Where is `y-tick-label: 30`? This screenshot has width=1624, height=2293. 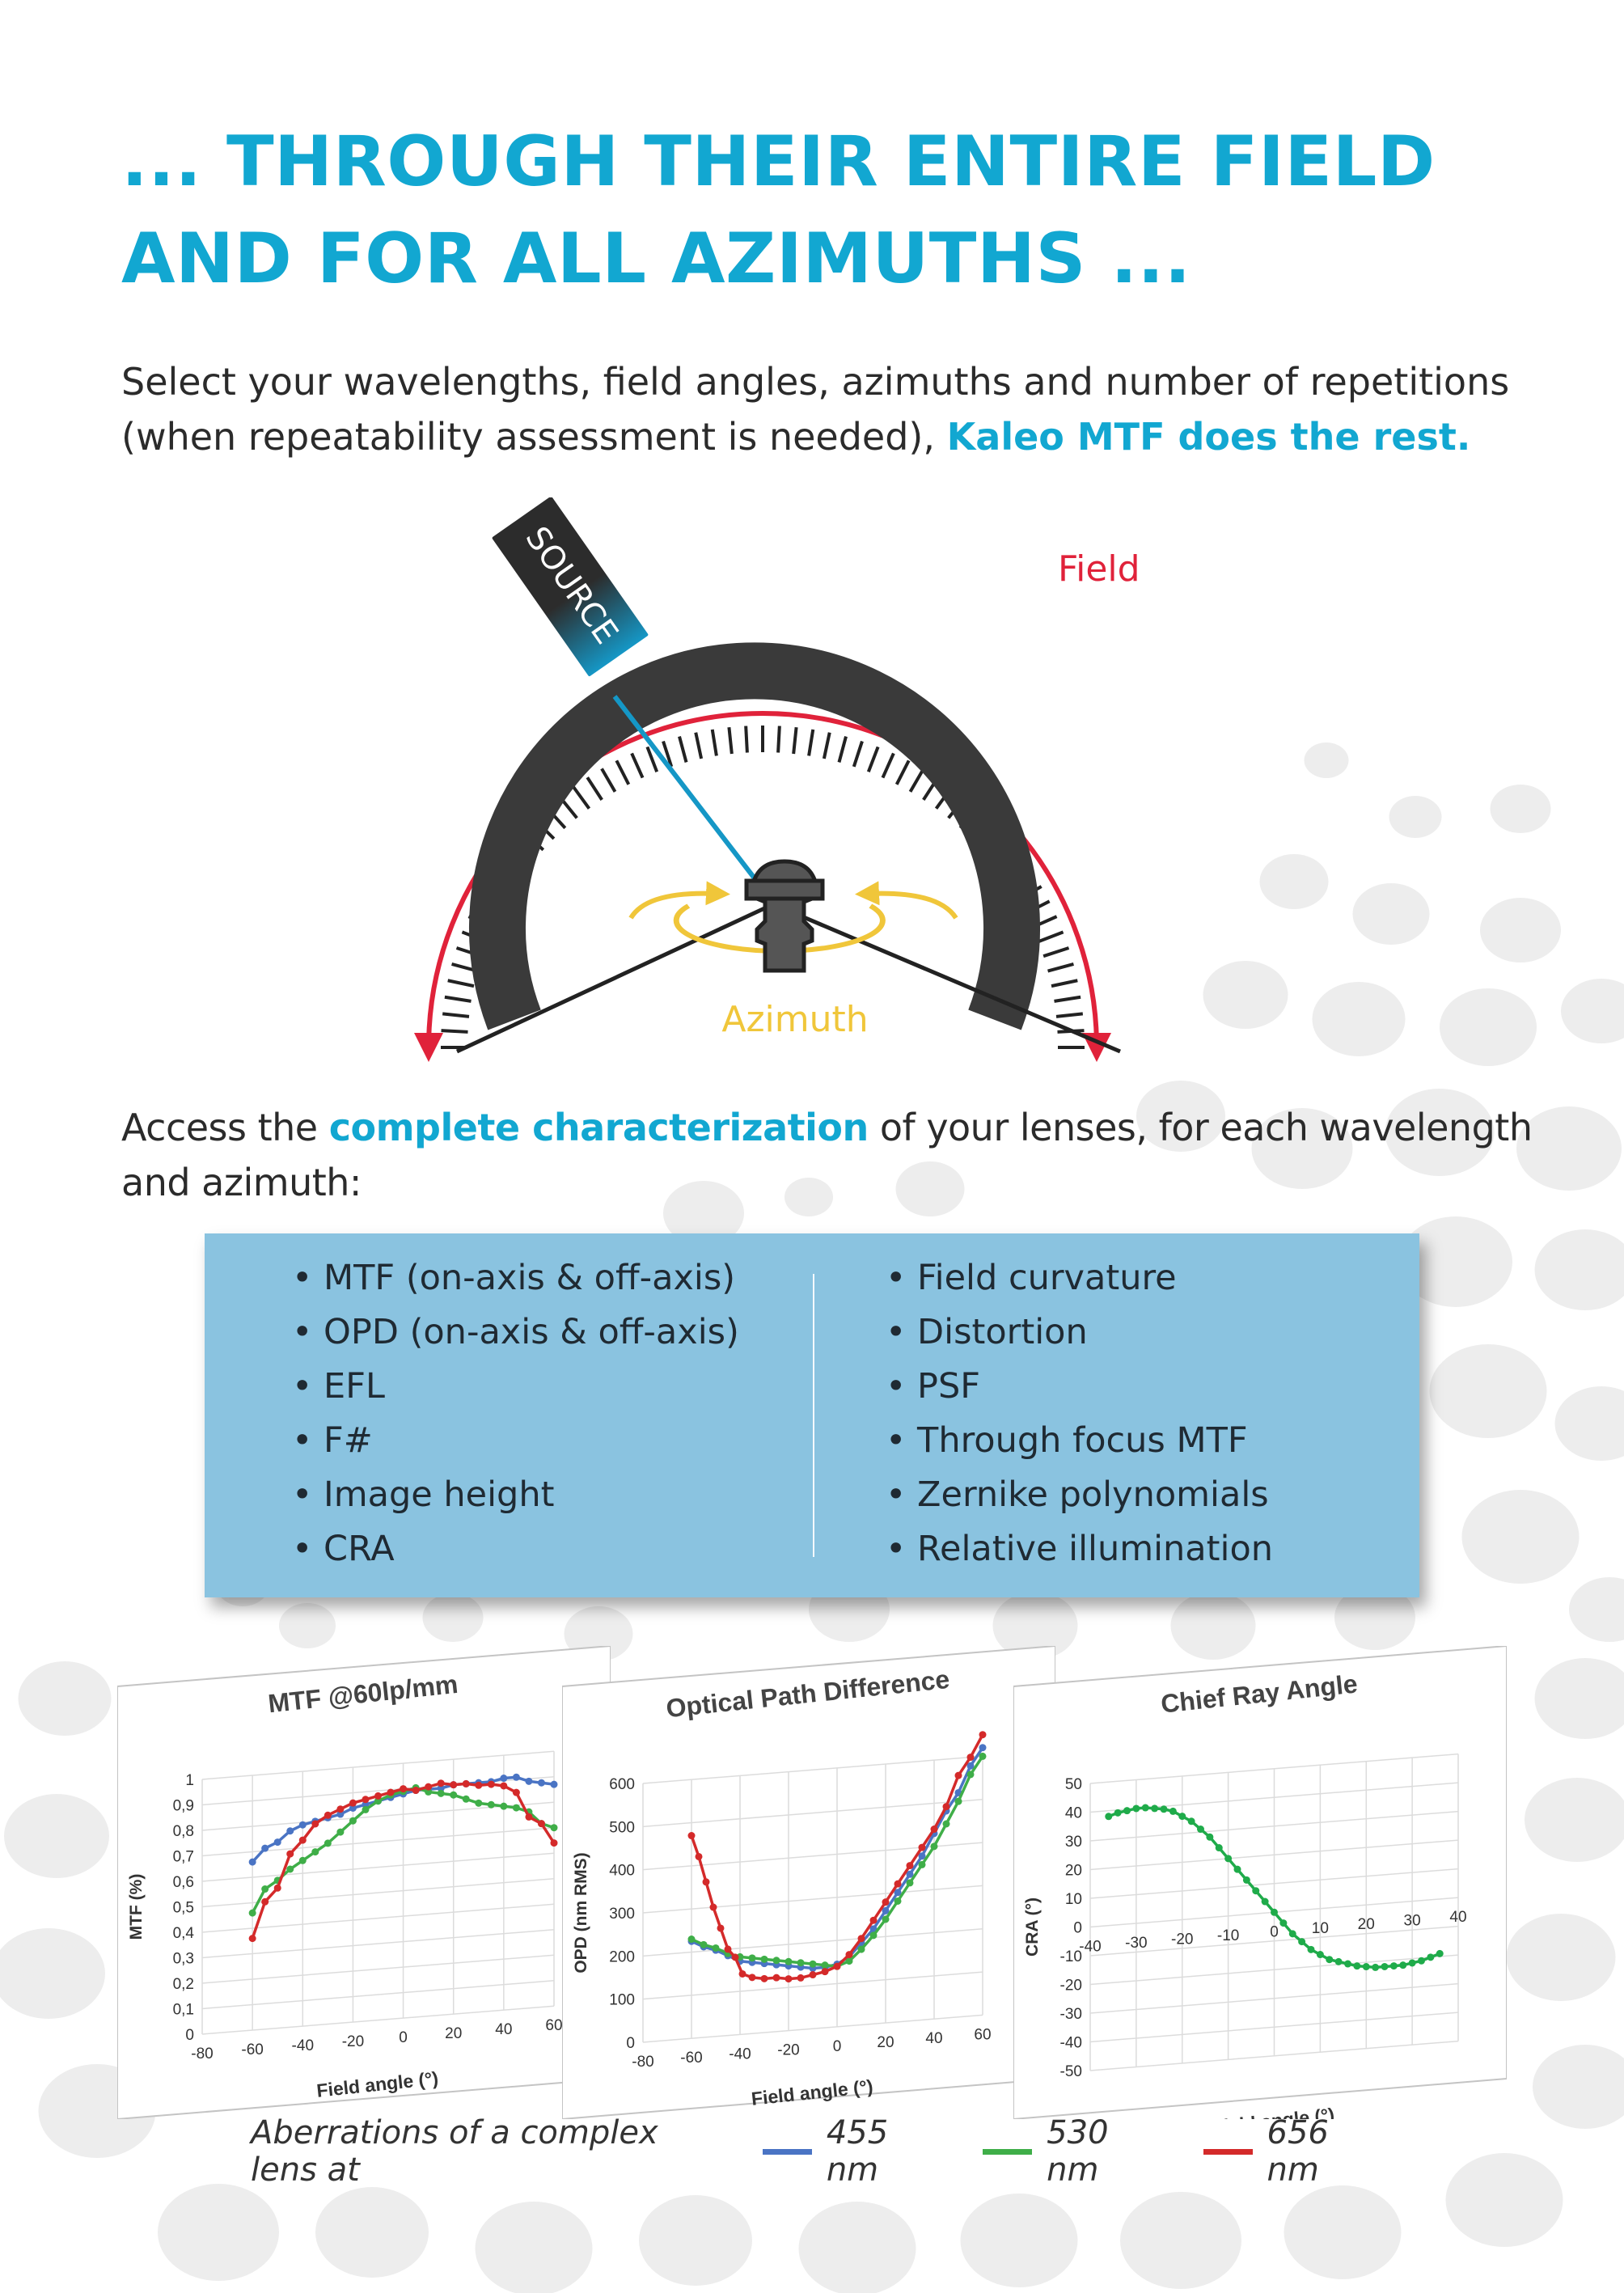 y-tick-label: 30 is located at coordinates (1073, 1842).